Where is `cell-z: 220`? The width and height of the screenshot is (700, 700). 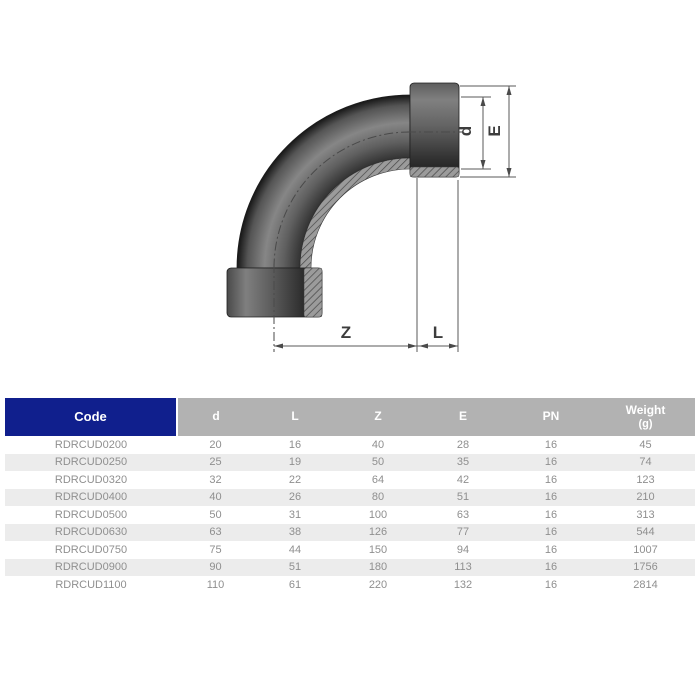
cell-z: 220 is located at coordinates (378, 585).